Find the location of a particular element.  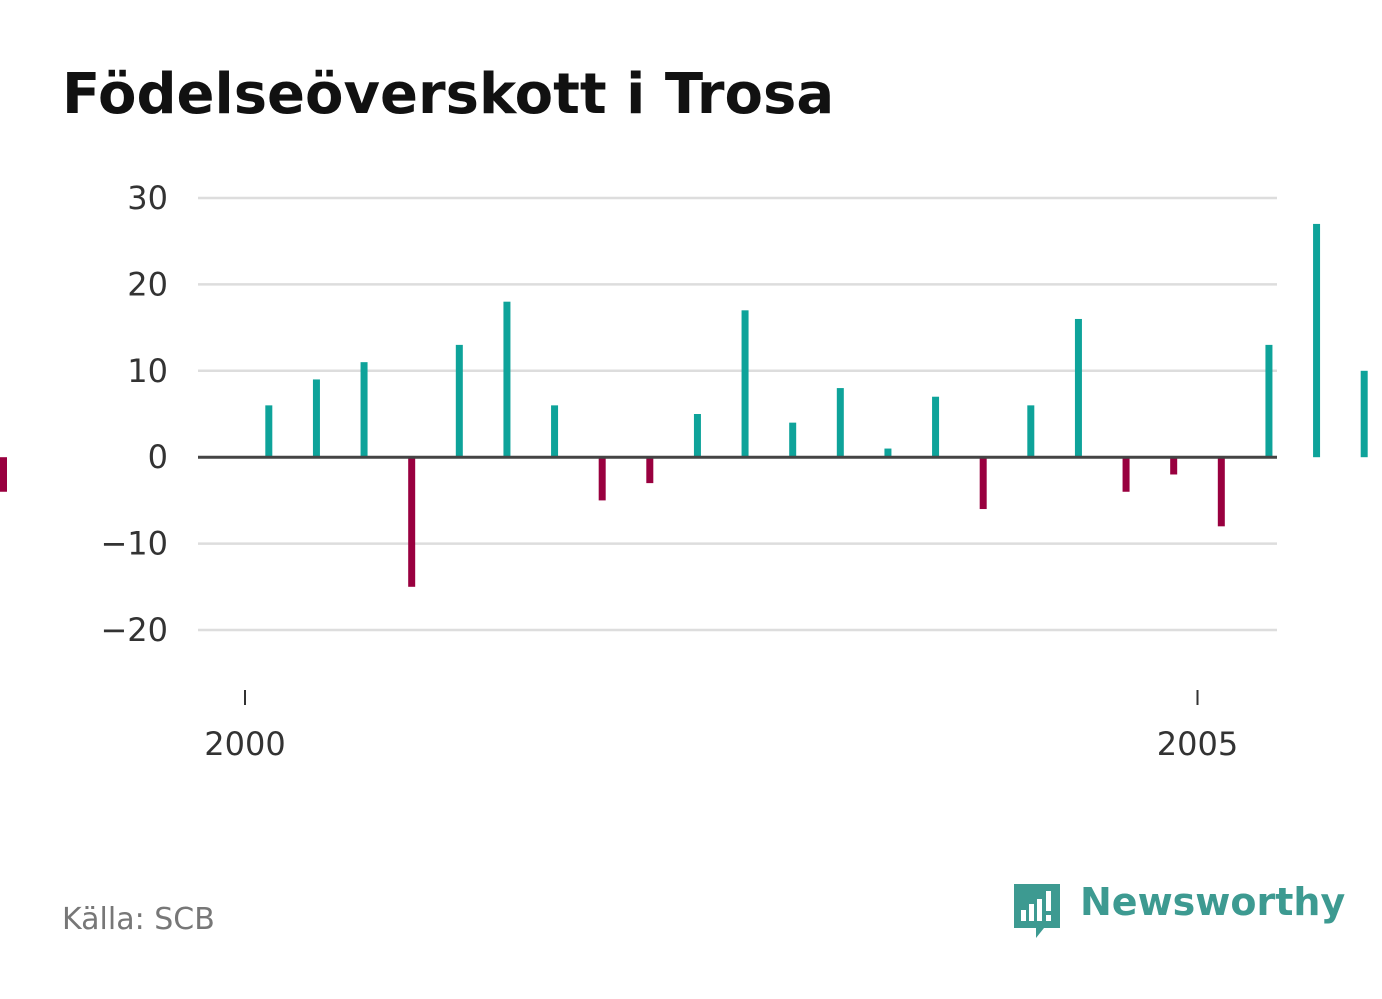

brand-name: Newsworthy is located at coordinates (1213, 902).